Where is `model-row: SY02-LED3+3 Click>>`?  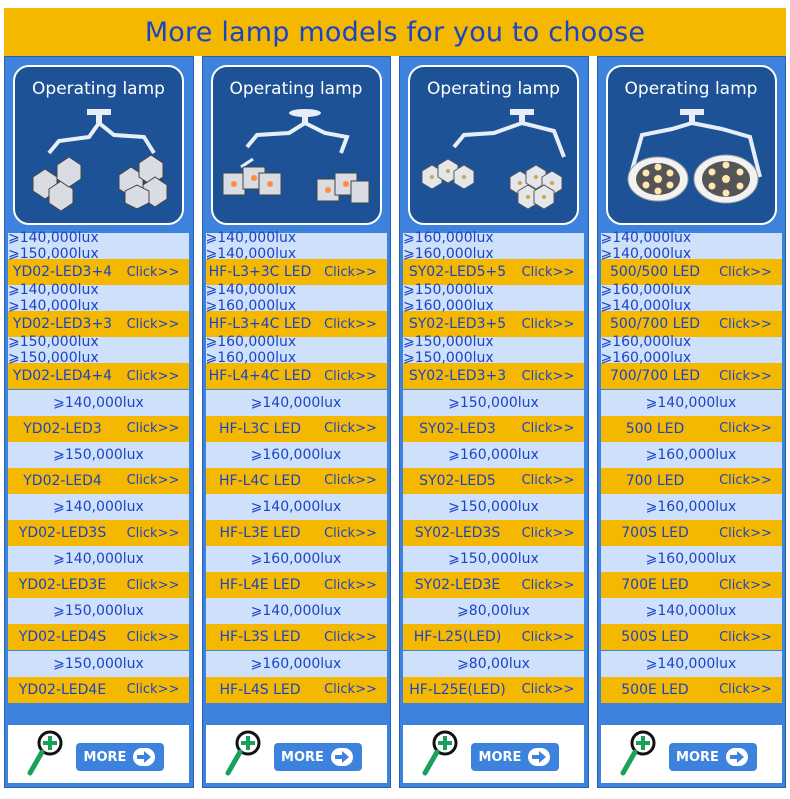
model-row: SY02-LED3+3 Click>> is located at coordinates (493, 376).